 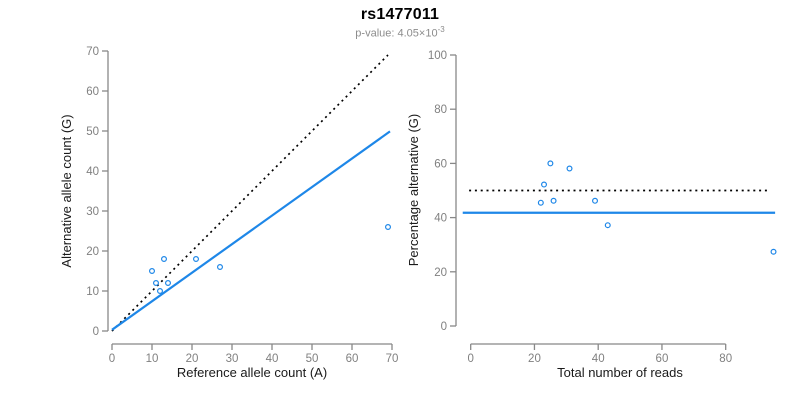 What do you see at coordinates (620, 372) in the screenshot?
I see `x-axis-title: Total number of reads` at bounding box center [620, 372].